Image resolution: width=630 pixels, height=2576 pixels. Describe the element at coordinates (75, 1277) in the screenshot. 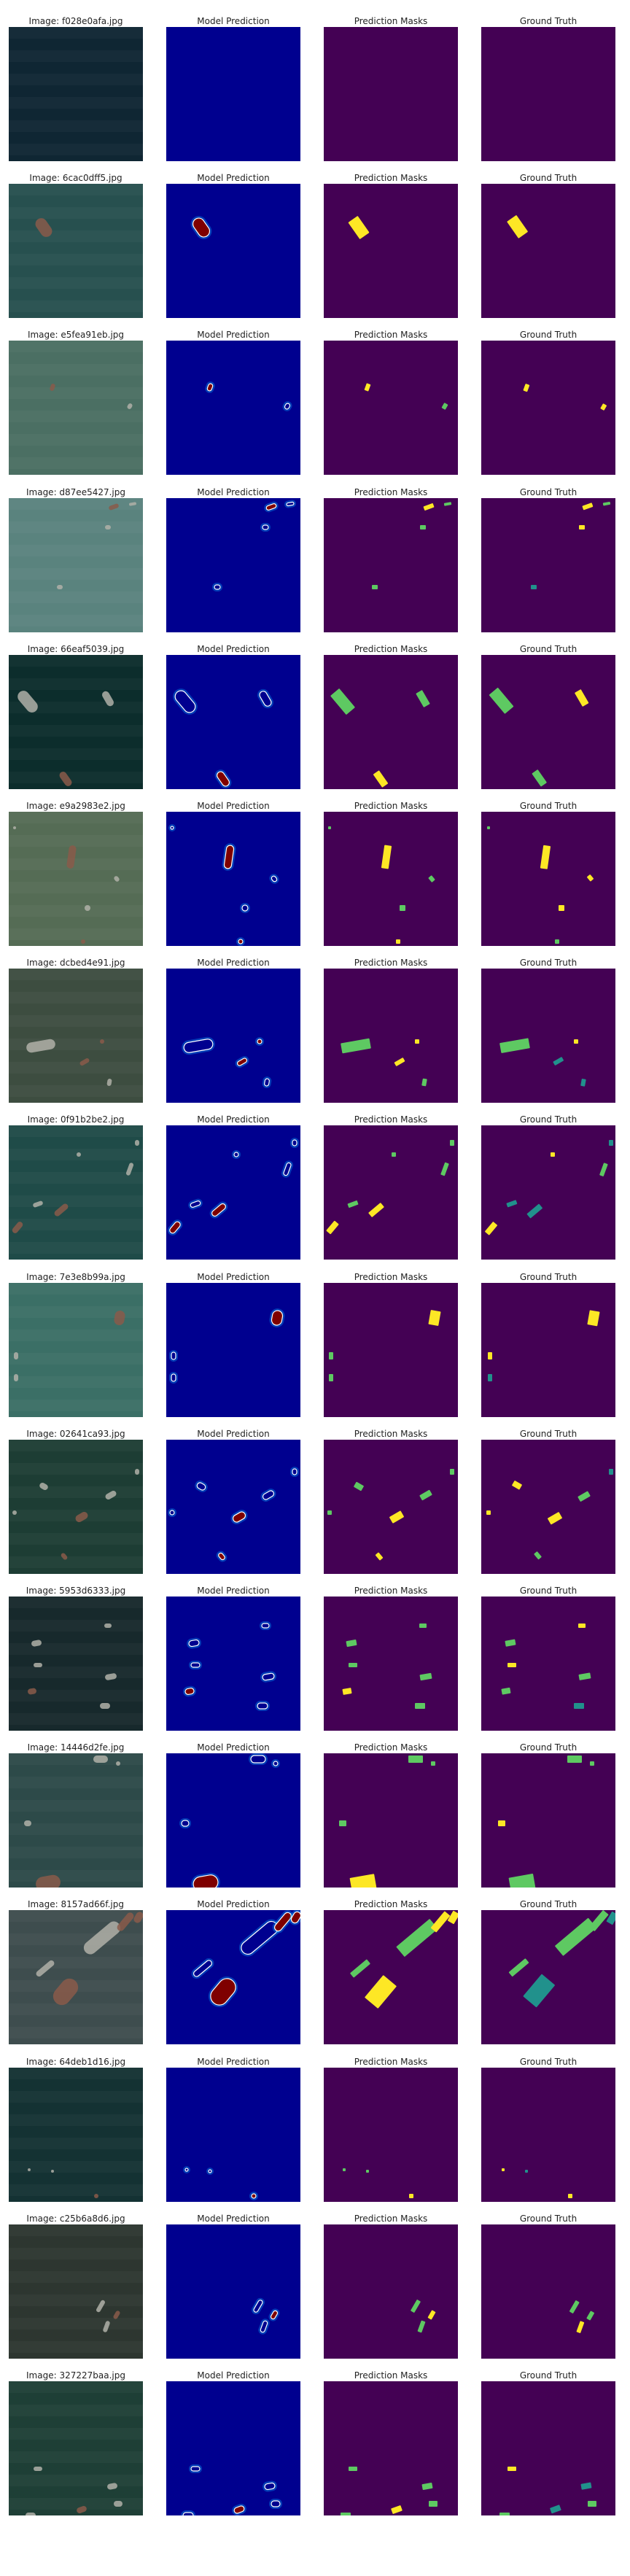

I see `image-filename-title: Image: 7e3e8b99a.jpg` at that location.